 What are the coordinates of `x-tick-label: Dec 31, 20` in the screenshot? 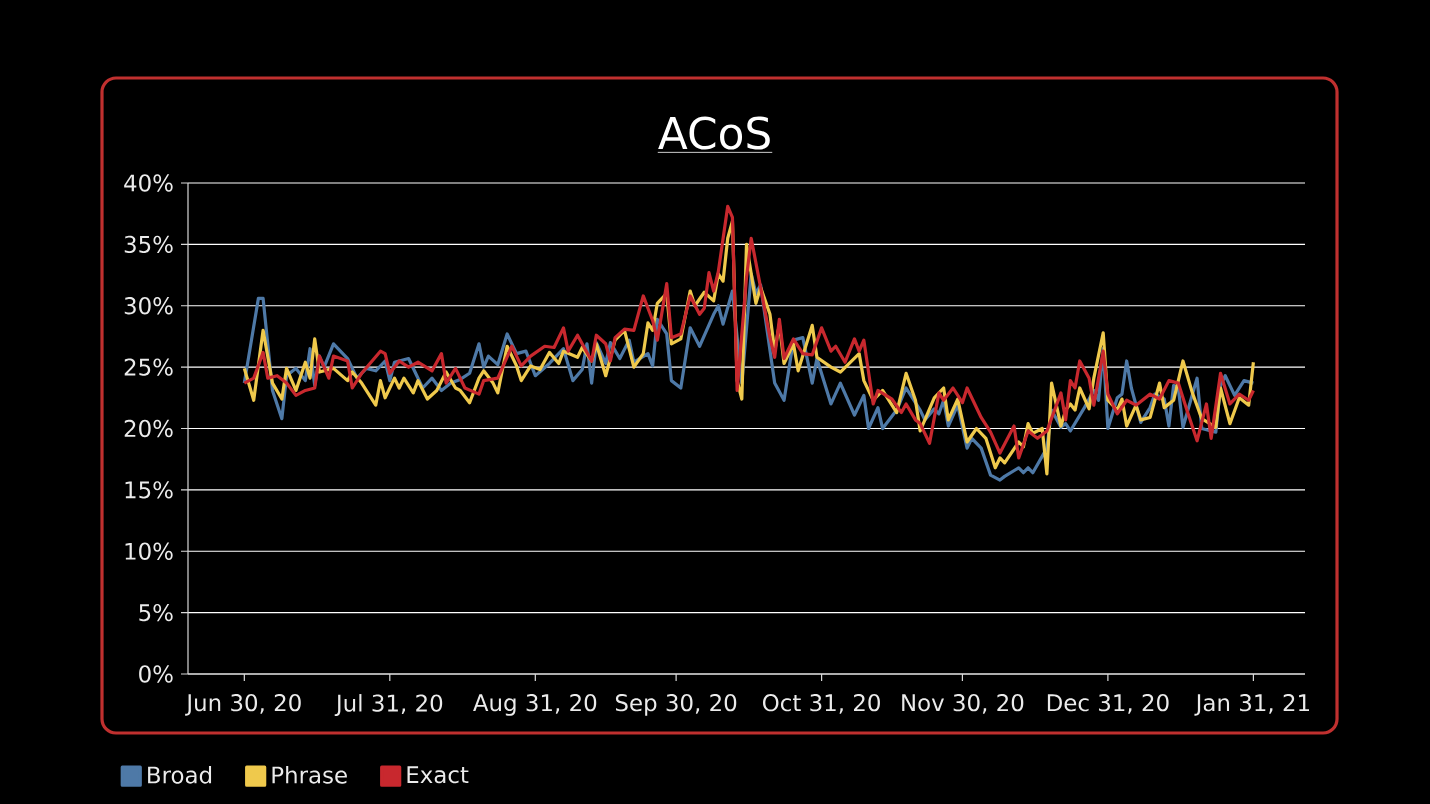 It's located at (1108, 704).